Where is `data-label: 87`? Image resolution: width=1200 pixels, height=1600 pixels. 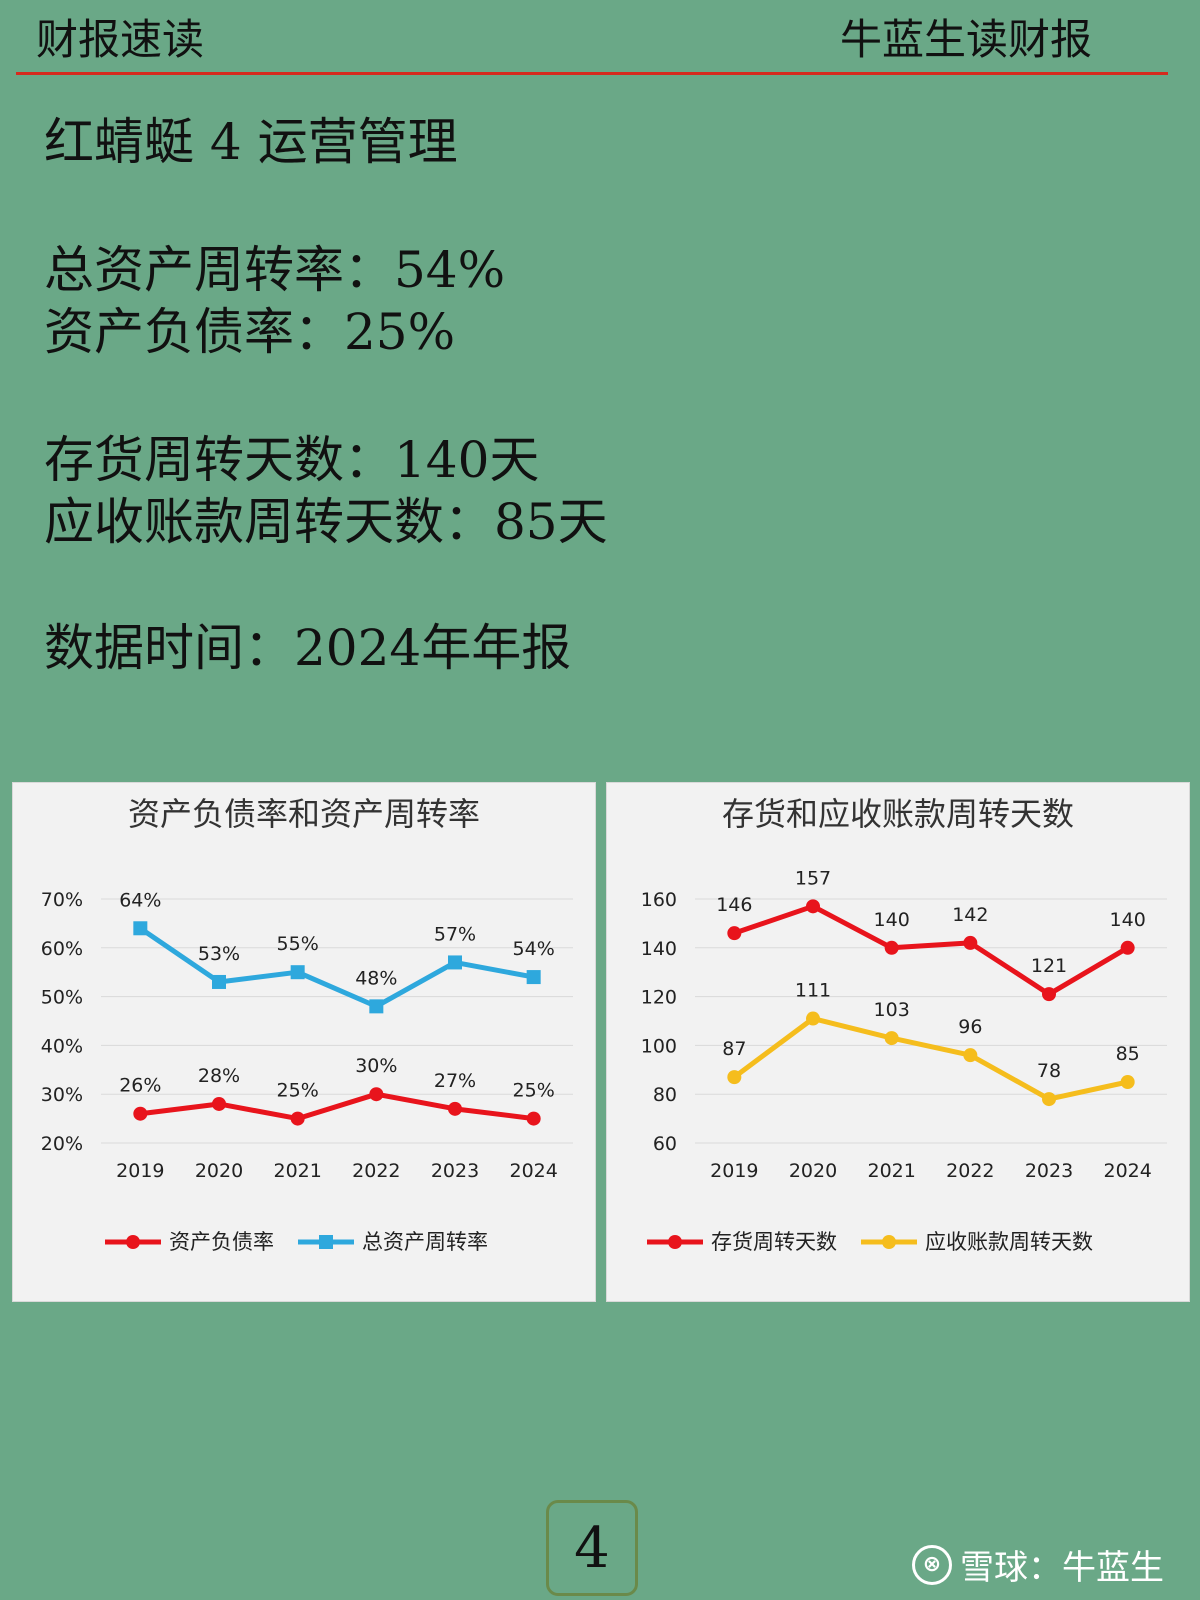
data-label: 87 is located at coordinates (734, 1049).